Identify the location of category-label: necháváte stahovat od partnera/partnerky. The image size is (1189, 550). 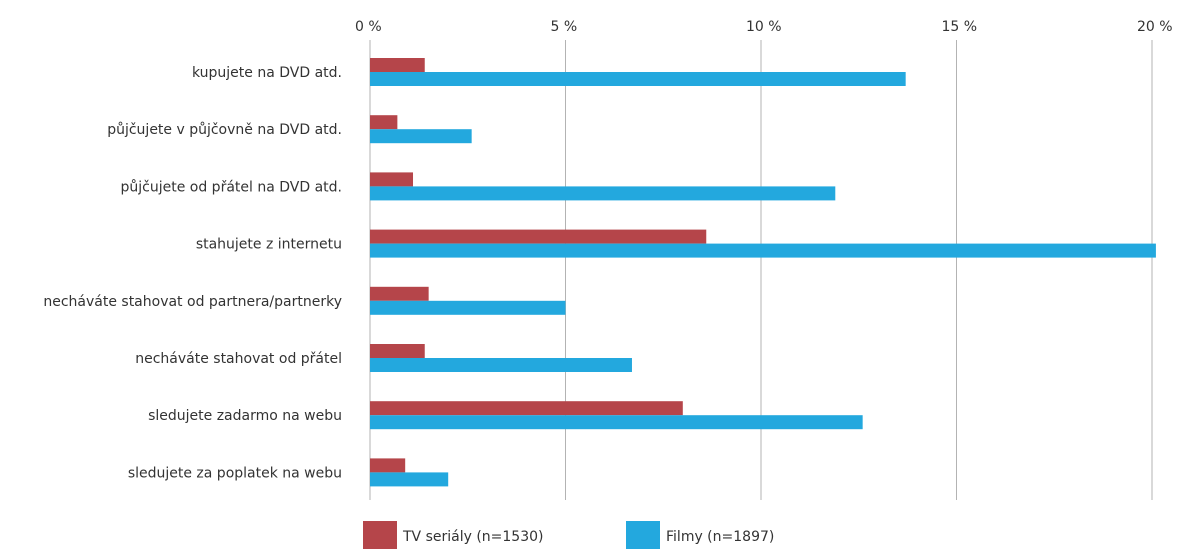
(192, 302).